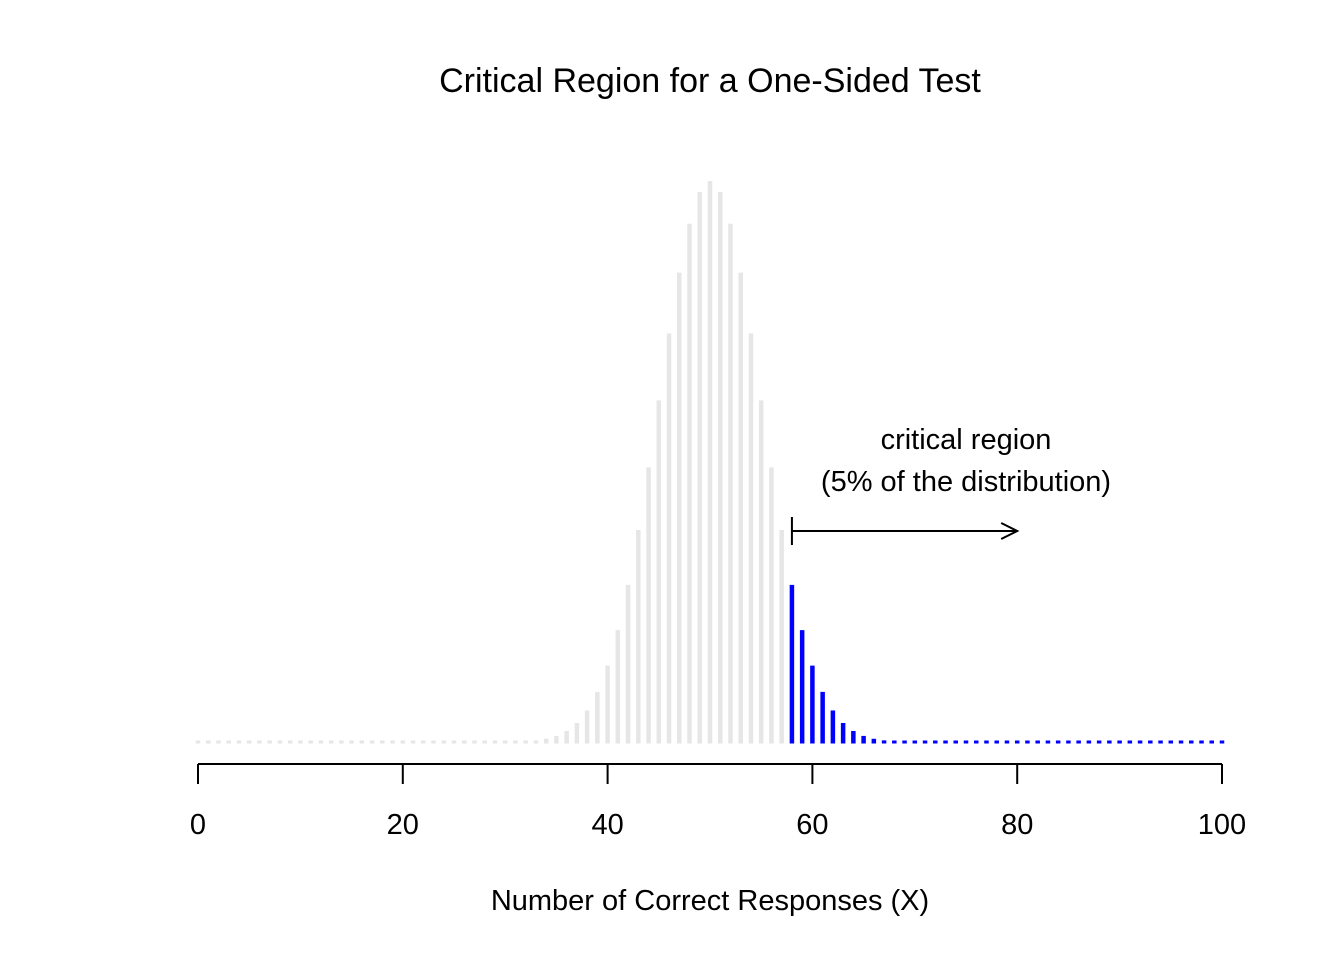  Describe the element at coordinates (198, 825) in the screenshot. I see `x-tick-label: 0` at that location.